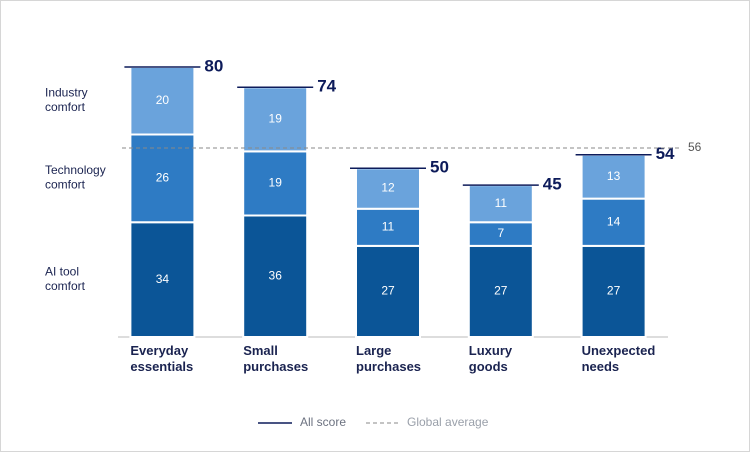 The height and width of the screenshot is (452, 750). I want to click on legend-label: Global average, so click(448, 422).